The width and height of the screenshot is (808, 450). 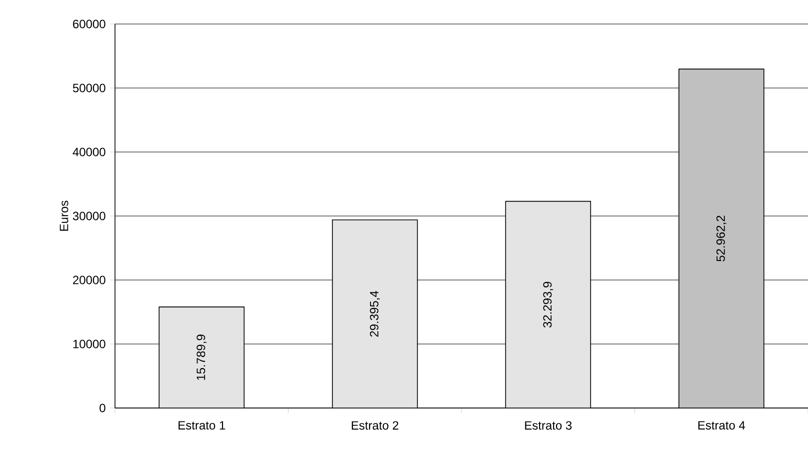 What do you see at coordinates (89, 152) in the screenshot?
I see `y-tick-label: 40000` at bounding box center [89, 152].